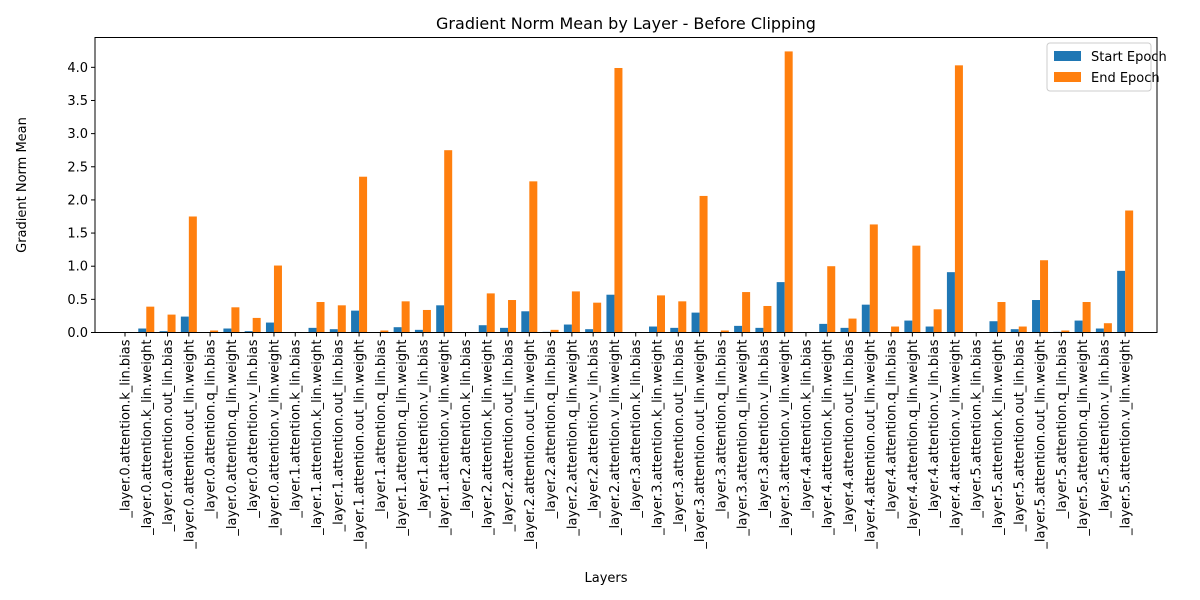  What do you see at coordinates (168, 435) in the screenshot?
I see `x-tick-label: _layer.0.attention.out_lin.bias` at bounding box center [168, 435].